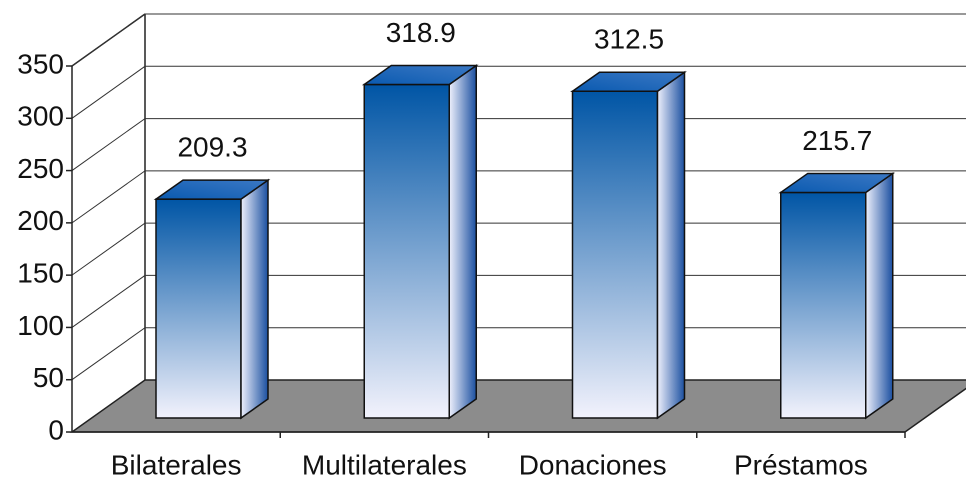 This screenshot has width=966, height=478. Describe the element at coordinates (40, 220) in the screenshot. I see `y-tick-label: 200` at that location.